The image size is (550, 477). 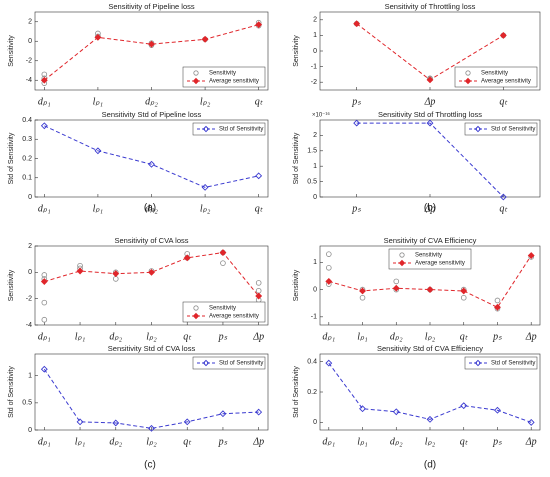 What do you see at coordinates (27, 120) in the screenshot?
I see `y-tick-label: 0.4` at bounding box center [27, 120].